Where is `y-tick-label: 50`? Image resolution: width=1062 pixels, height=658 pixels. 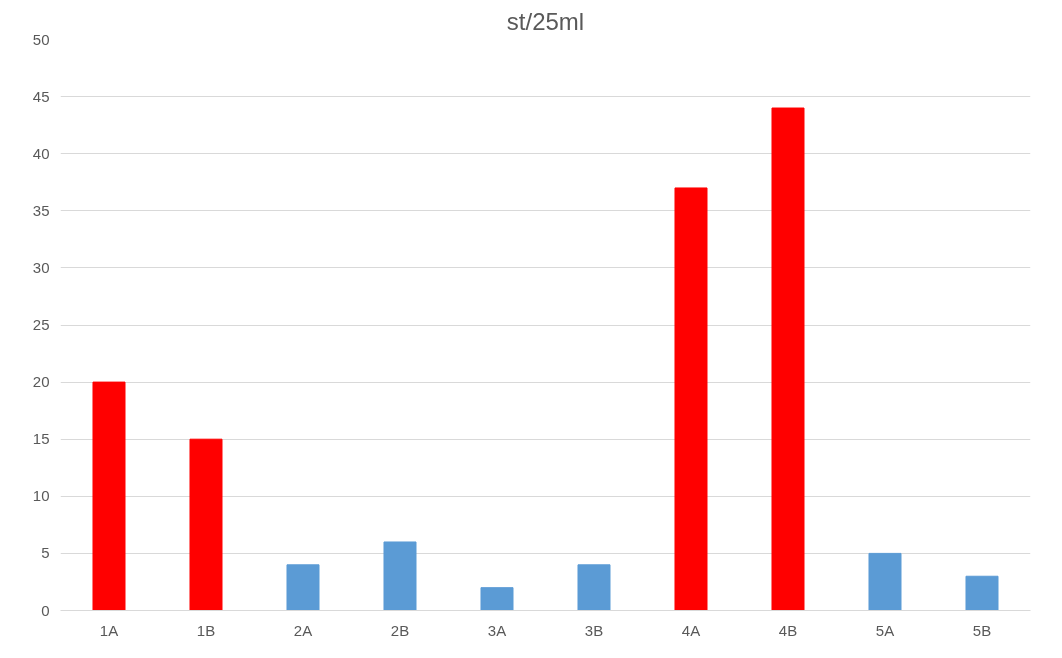
y-tick-label: 50 is located at coordinates (41, 39).